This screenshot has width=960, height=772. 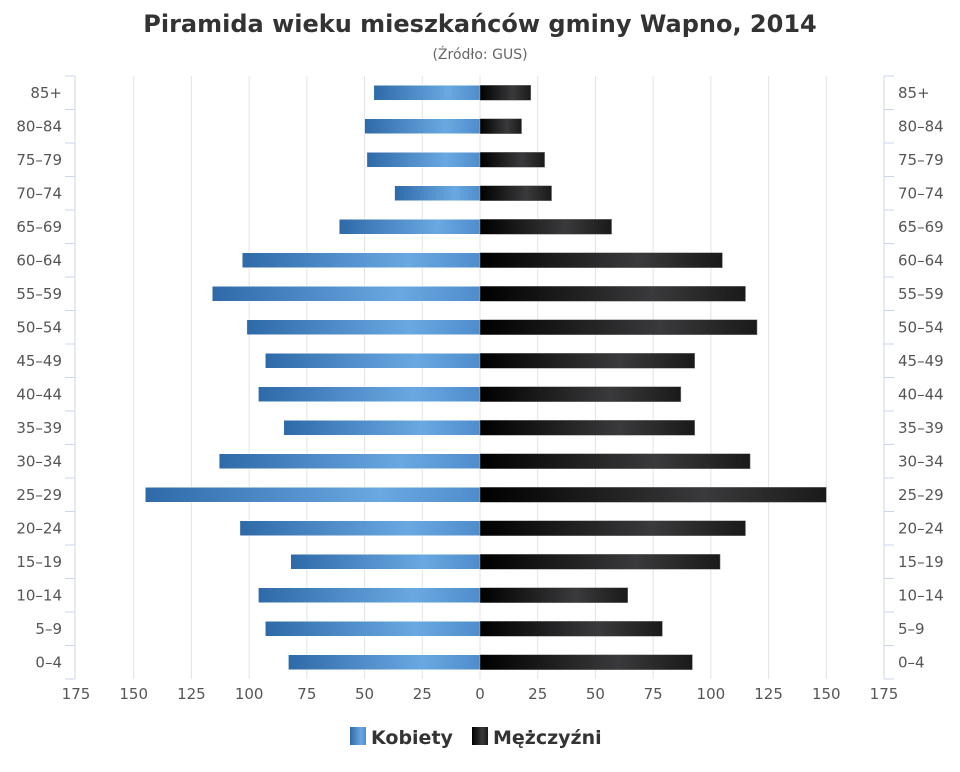 What do you see at coordinates (921, 193) in the screenshot?
I see `category-label-right: 70–74` at bounding box center [921, 193].